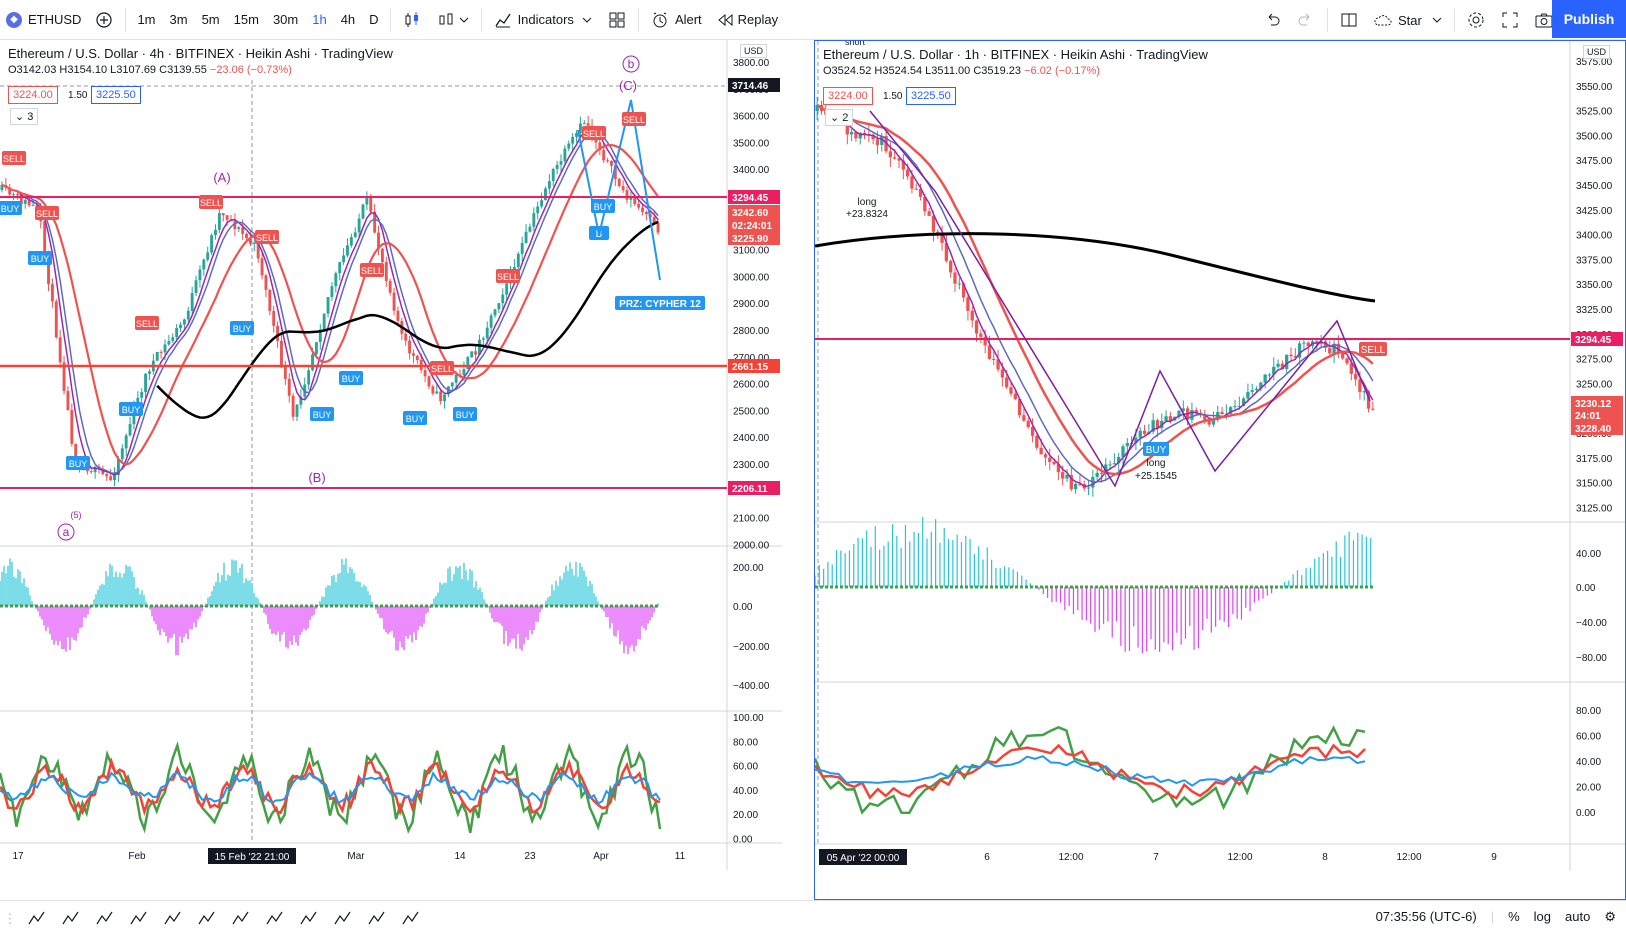 This screenshot has height=937, width=1626. I want to click on trend-line-icon, so click(139, 919).